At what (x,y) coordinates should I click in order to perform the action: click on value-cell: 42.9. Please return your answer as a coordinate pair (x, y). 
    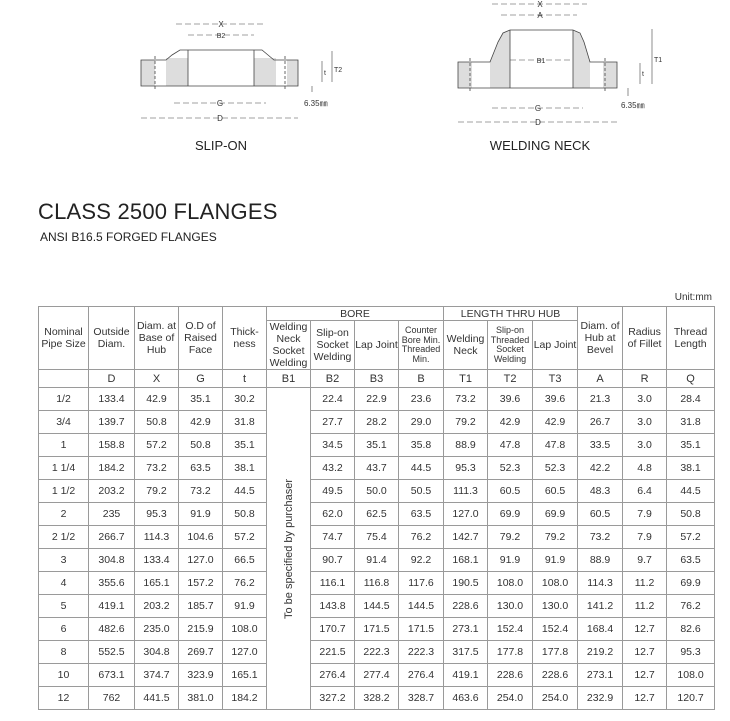
    Looking at the image, I should click on (510, 422).